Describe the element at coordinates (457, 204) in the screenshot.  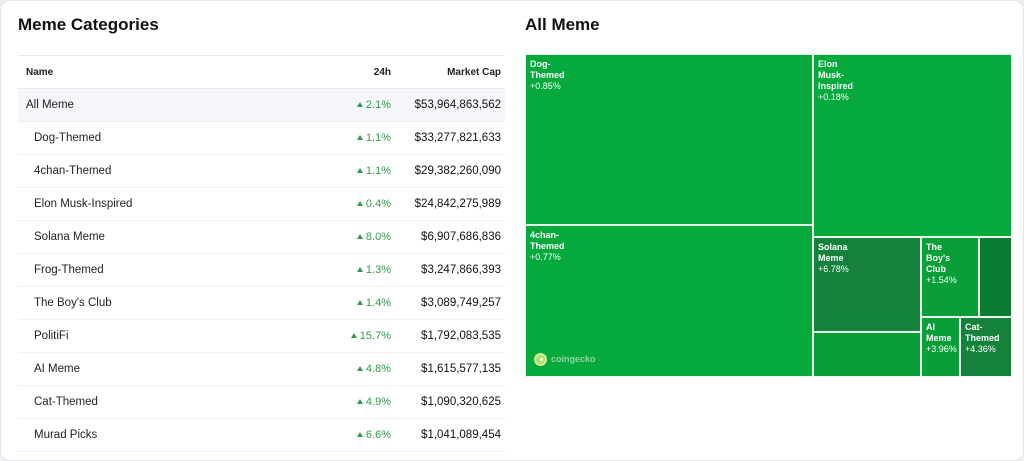
I see `row-market-cap: $24,842,275,989` at that location.